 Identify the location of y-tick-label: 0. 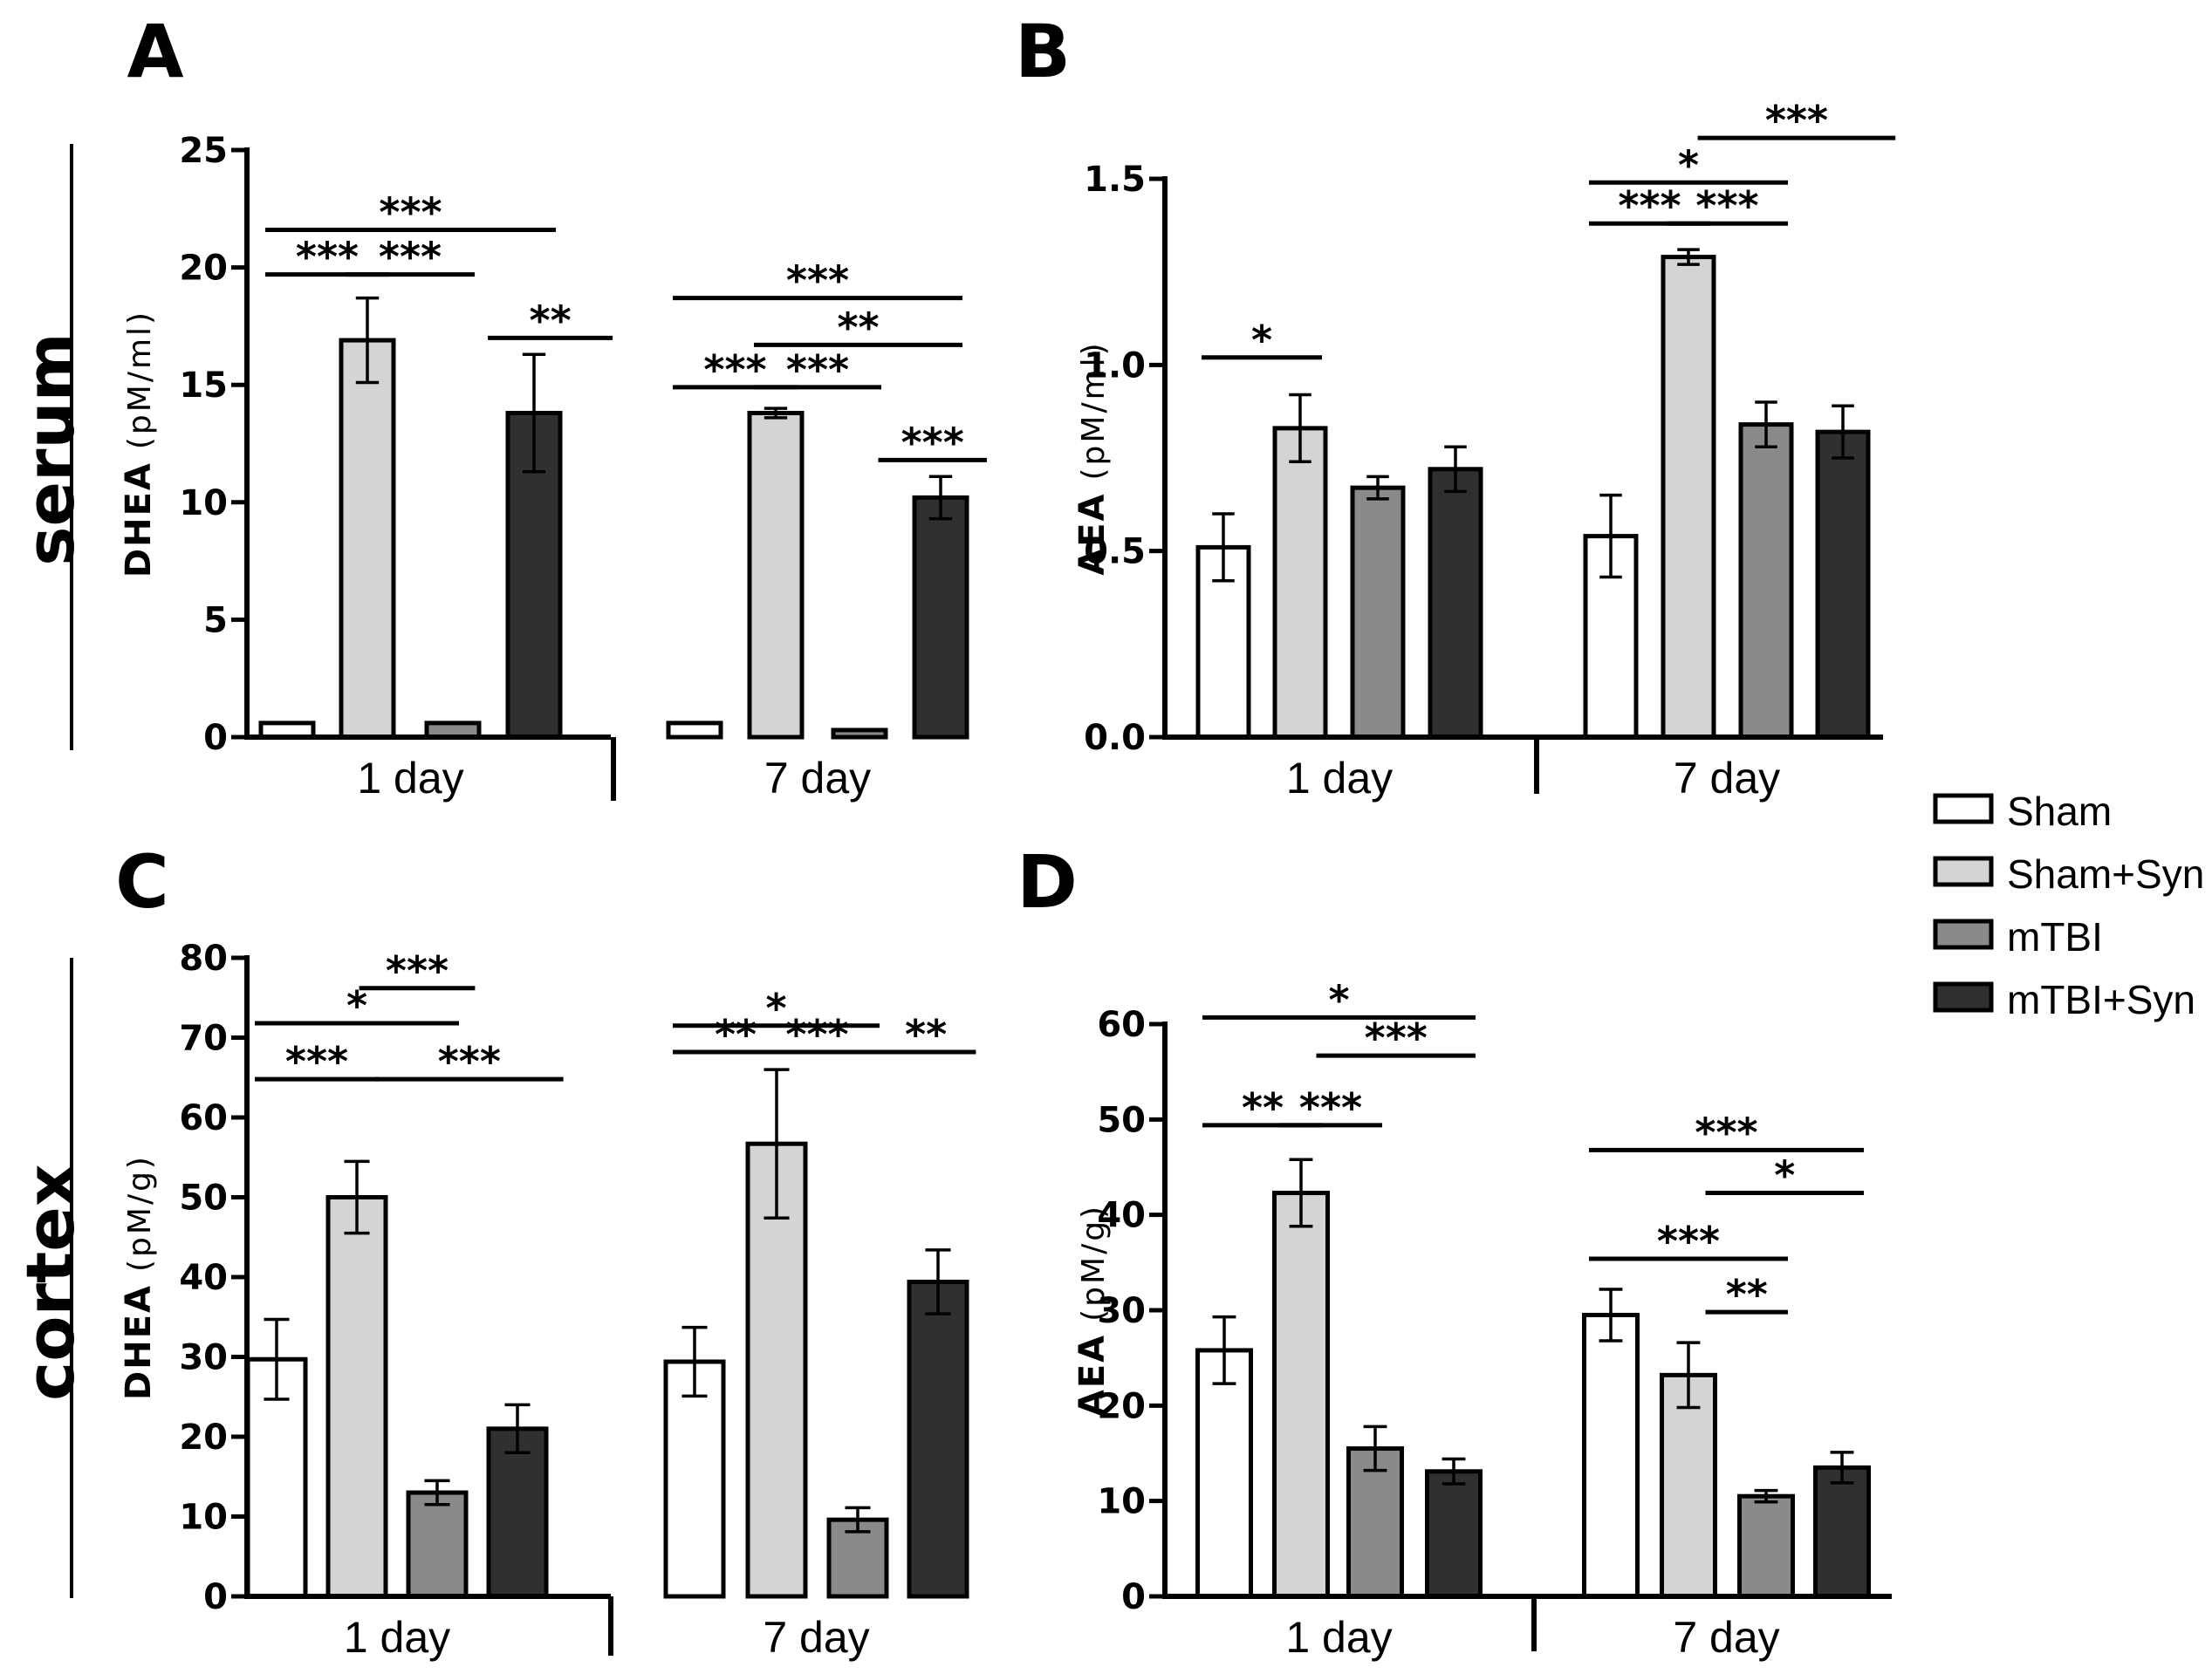
(1133, 1597).